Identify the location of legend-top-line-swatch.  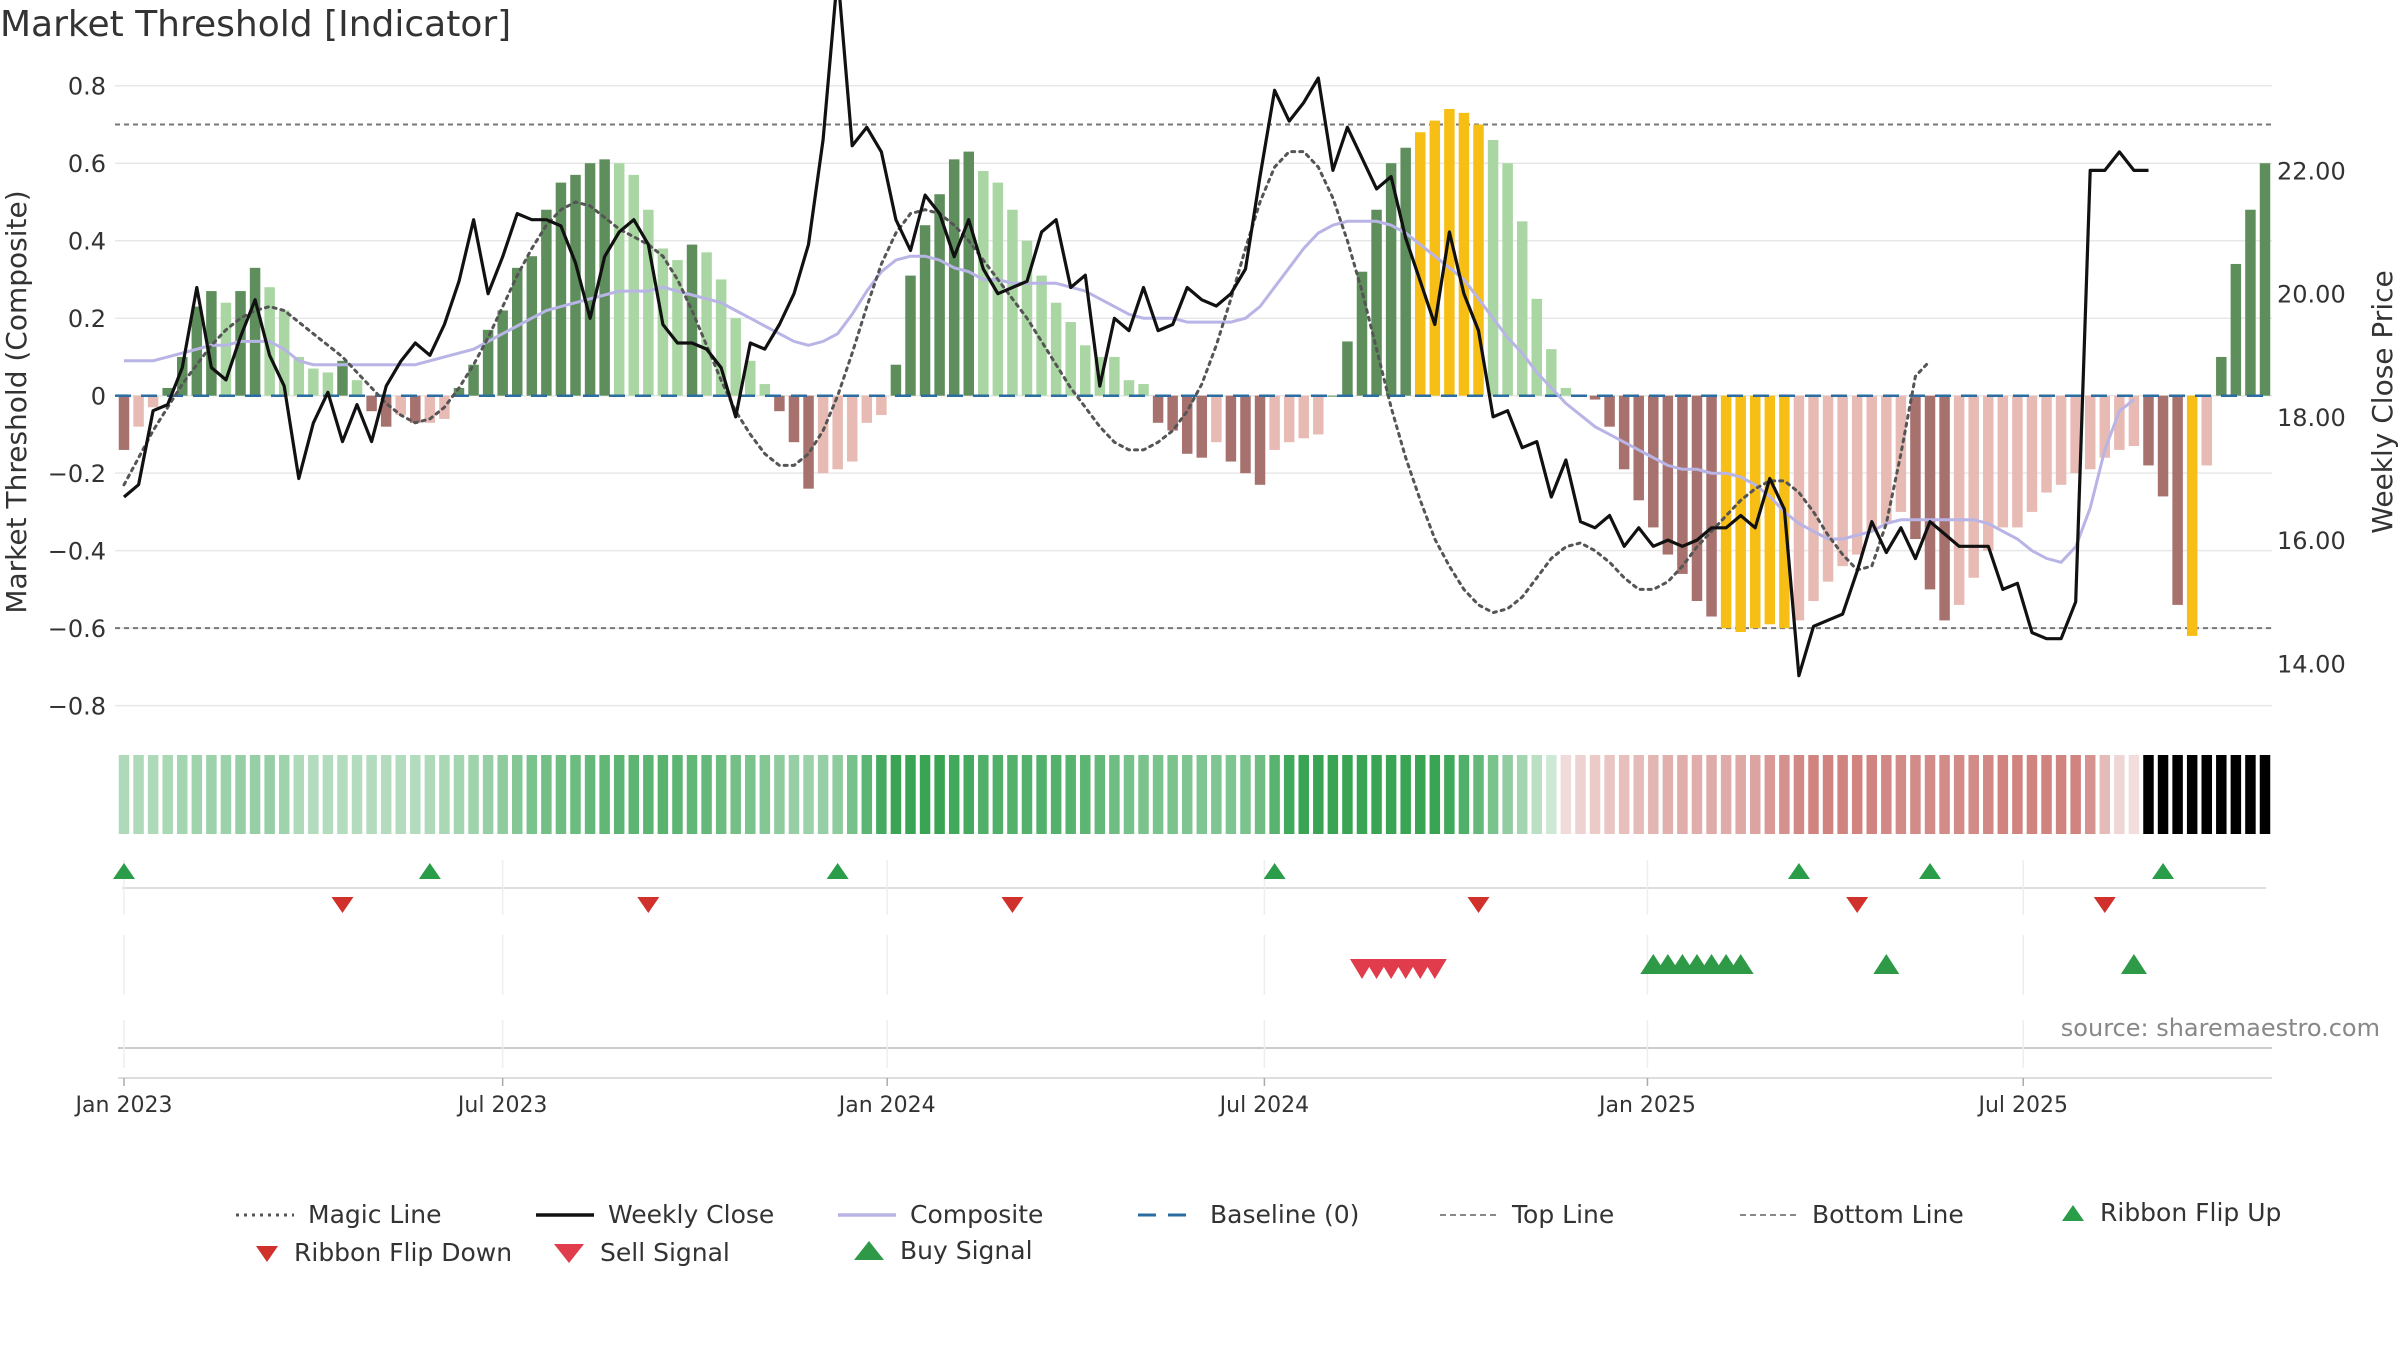
(1469, 1214).